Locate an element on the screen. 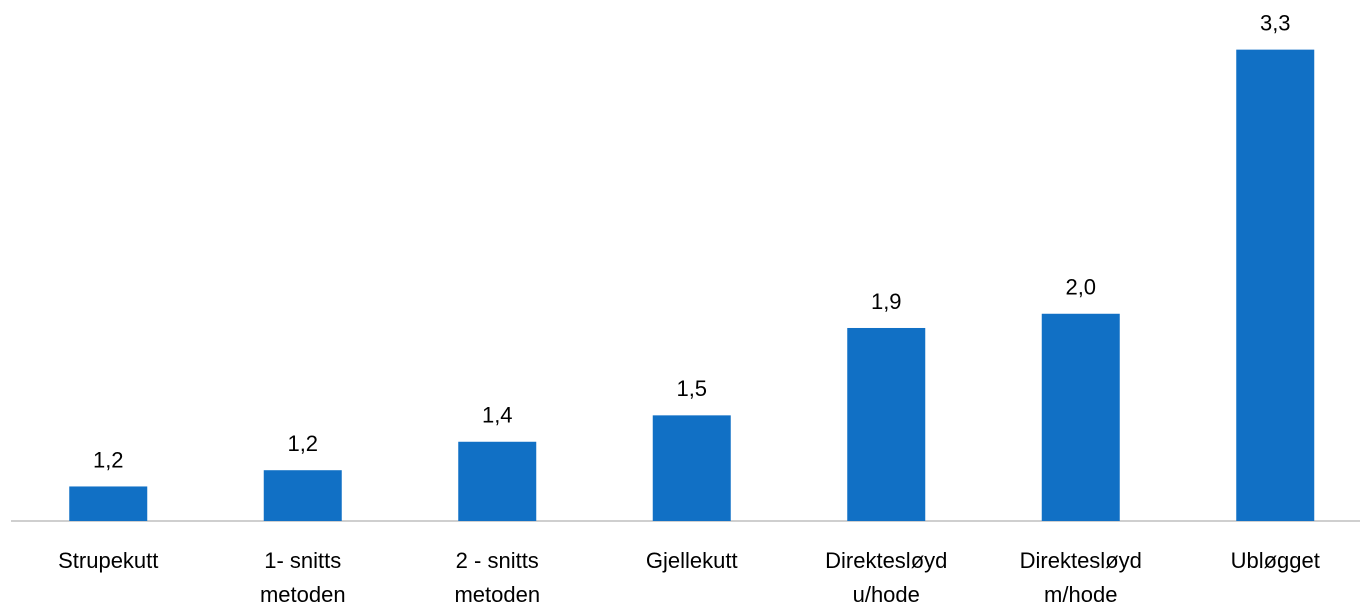  value-label: 1,5 is located at coordinates (691, 388).